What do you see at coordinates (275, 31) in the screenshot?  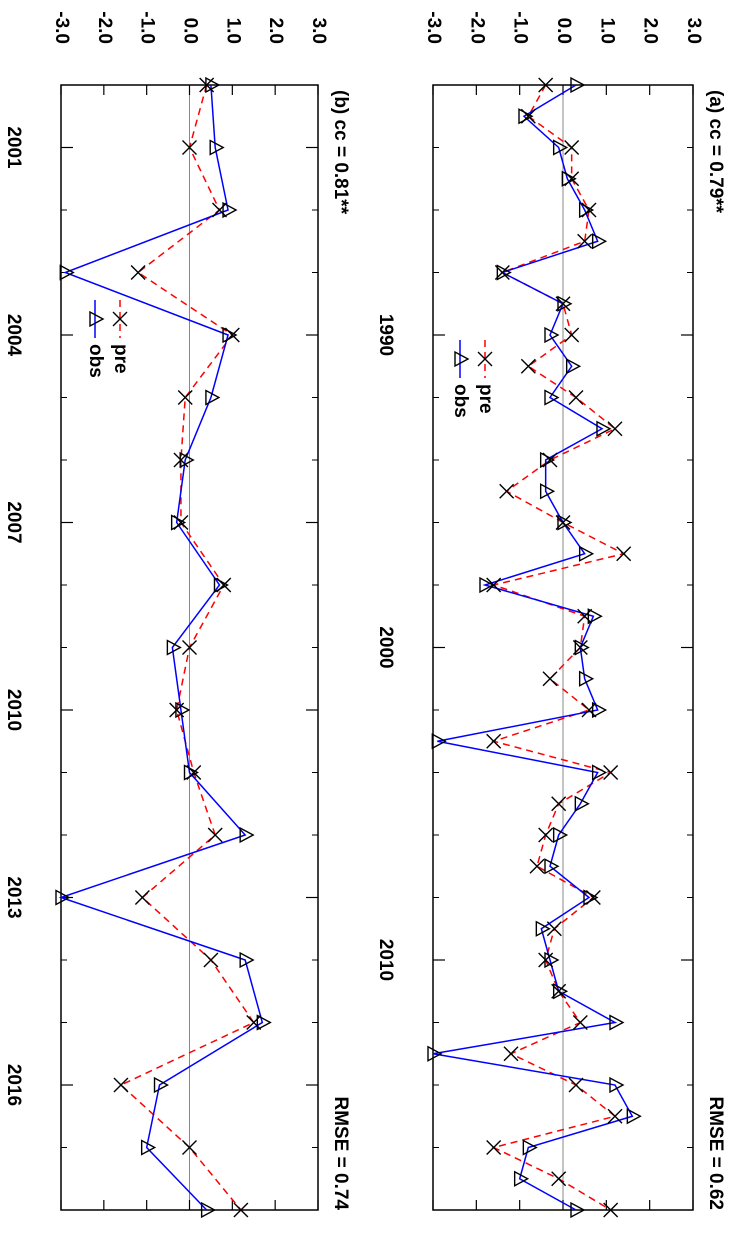 I see `y-tick-label: 2.0` at bounding box center [275, 31].